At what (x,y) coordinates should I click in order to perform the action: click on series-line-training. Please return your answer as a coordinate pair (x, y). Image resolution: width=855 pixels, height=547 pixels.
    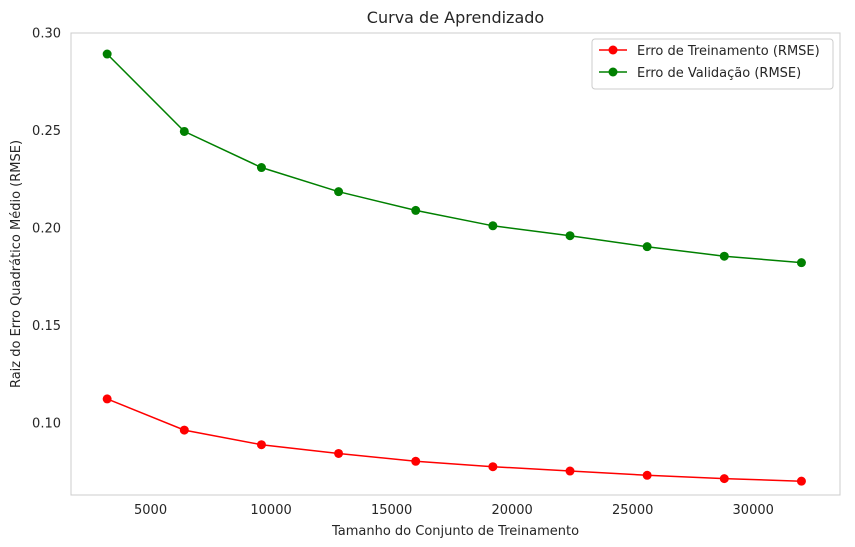
    Looking at the image, I should click on (454, 440).